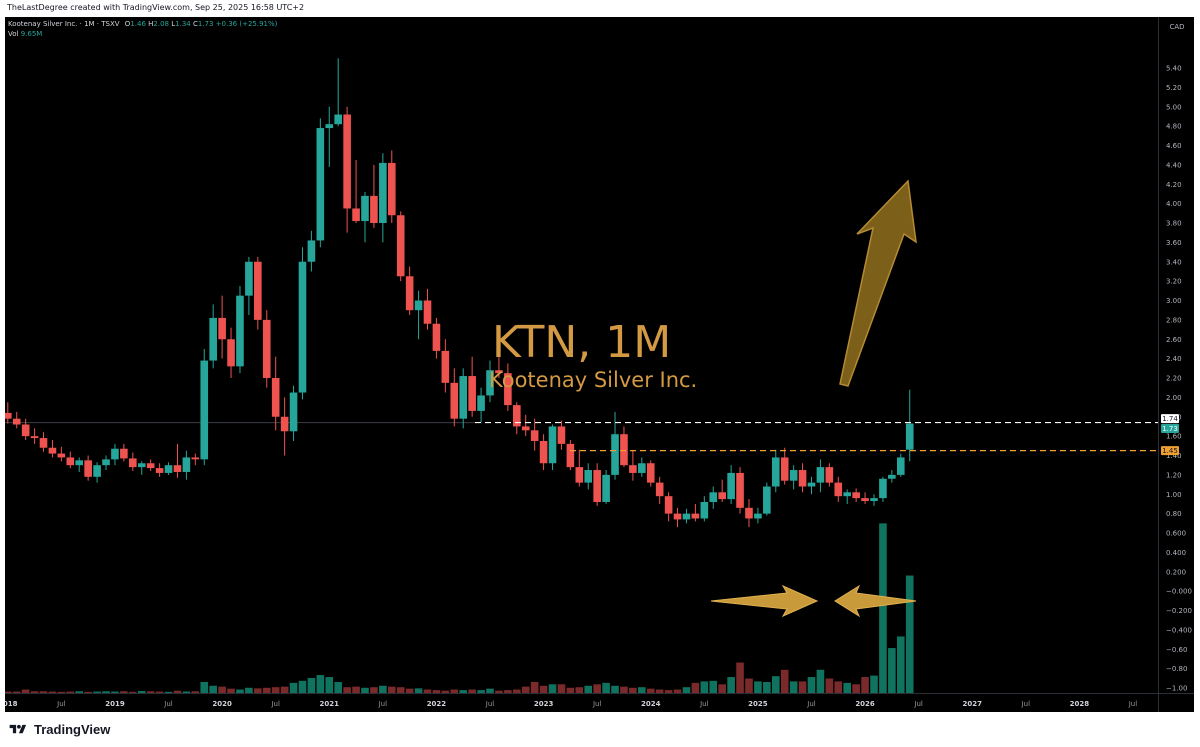 The image size is (1200, 747). I want to click on axis-corner, so click(1176, 702).